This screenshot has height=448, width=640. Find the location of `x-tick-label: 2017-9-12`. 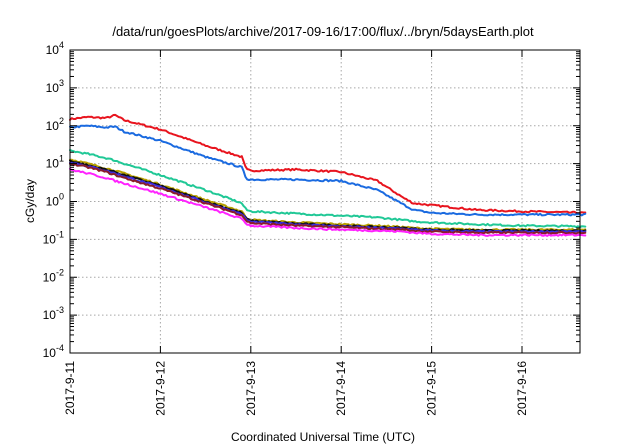

x-tick-label: 2017-9-12 is located at coordinates (160, 388).